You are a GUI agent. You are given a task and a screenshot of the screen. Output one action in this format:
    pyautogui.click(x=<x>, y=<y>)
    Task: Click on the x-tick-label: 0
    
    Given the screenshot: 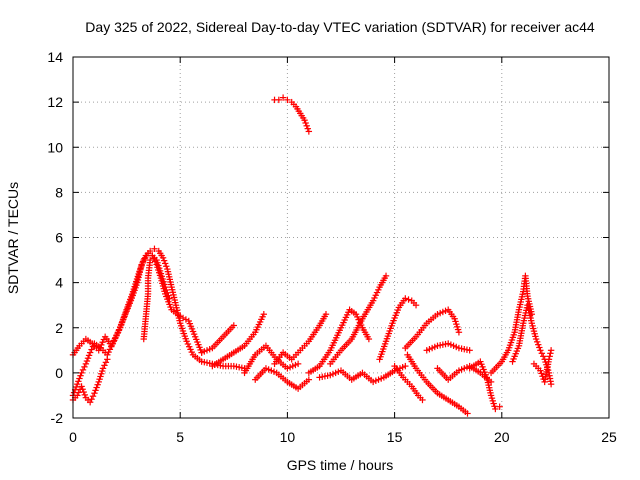 What is the action you would take?
    pyautogui.click(x=73, y=437)
    